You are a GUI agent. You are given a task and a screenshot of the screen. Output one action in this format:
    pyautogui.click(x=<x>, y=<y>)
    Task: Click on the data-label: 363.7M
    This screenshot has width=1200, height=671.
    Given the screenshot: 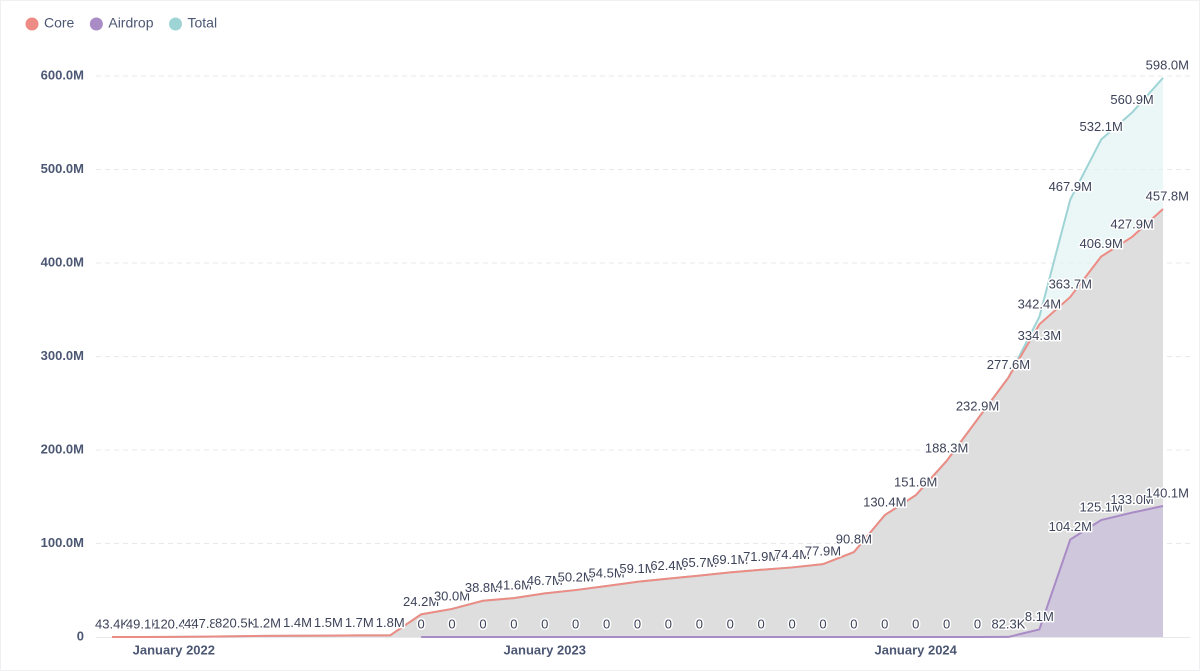 What is the action you would take?
    pyautogui.click(x=1070, y=283)
    